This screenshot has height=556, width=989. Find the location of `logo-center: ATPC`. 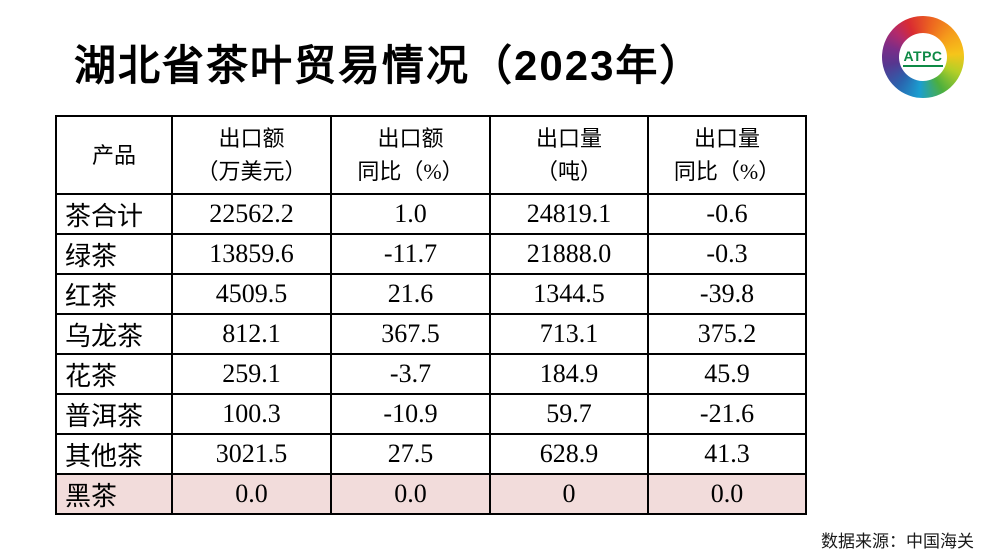

logo-center: ATPC is located at coordinates (923, 57).